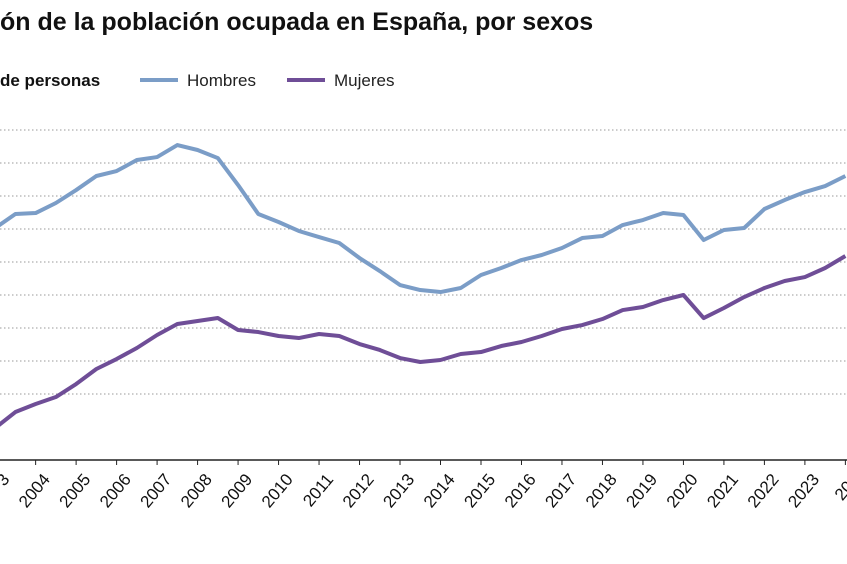  I want to click on legend-label: Mujeres, so click(364, 80).